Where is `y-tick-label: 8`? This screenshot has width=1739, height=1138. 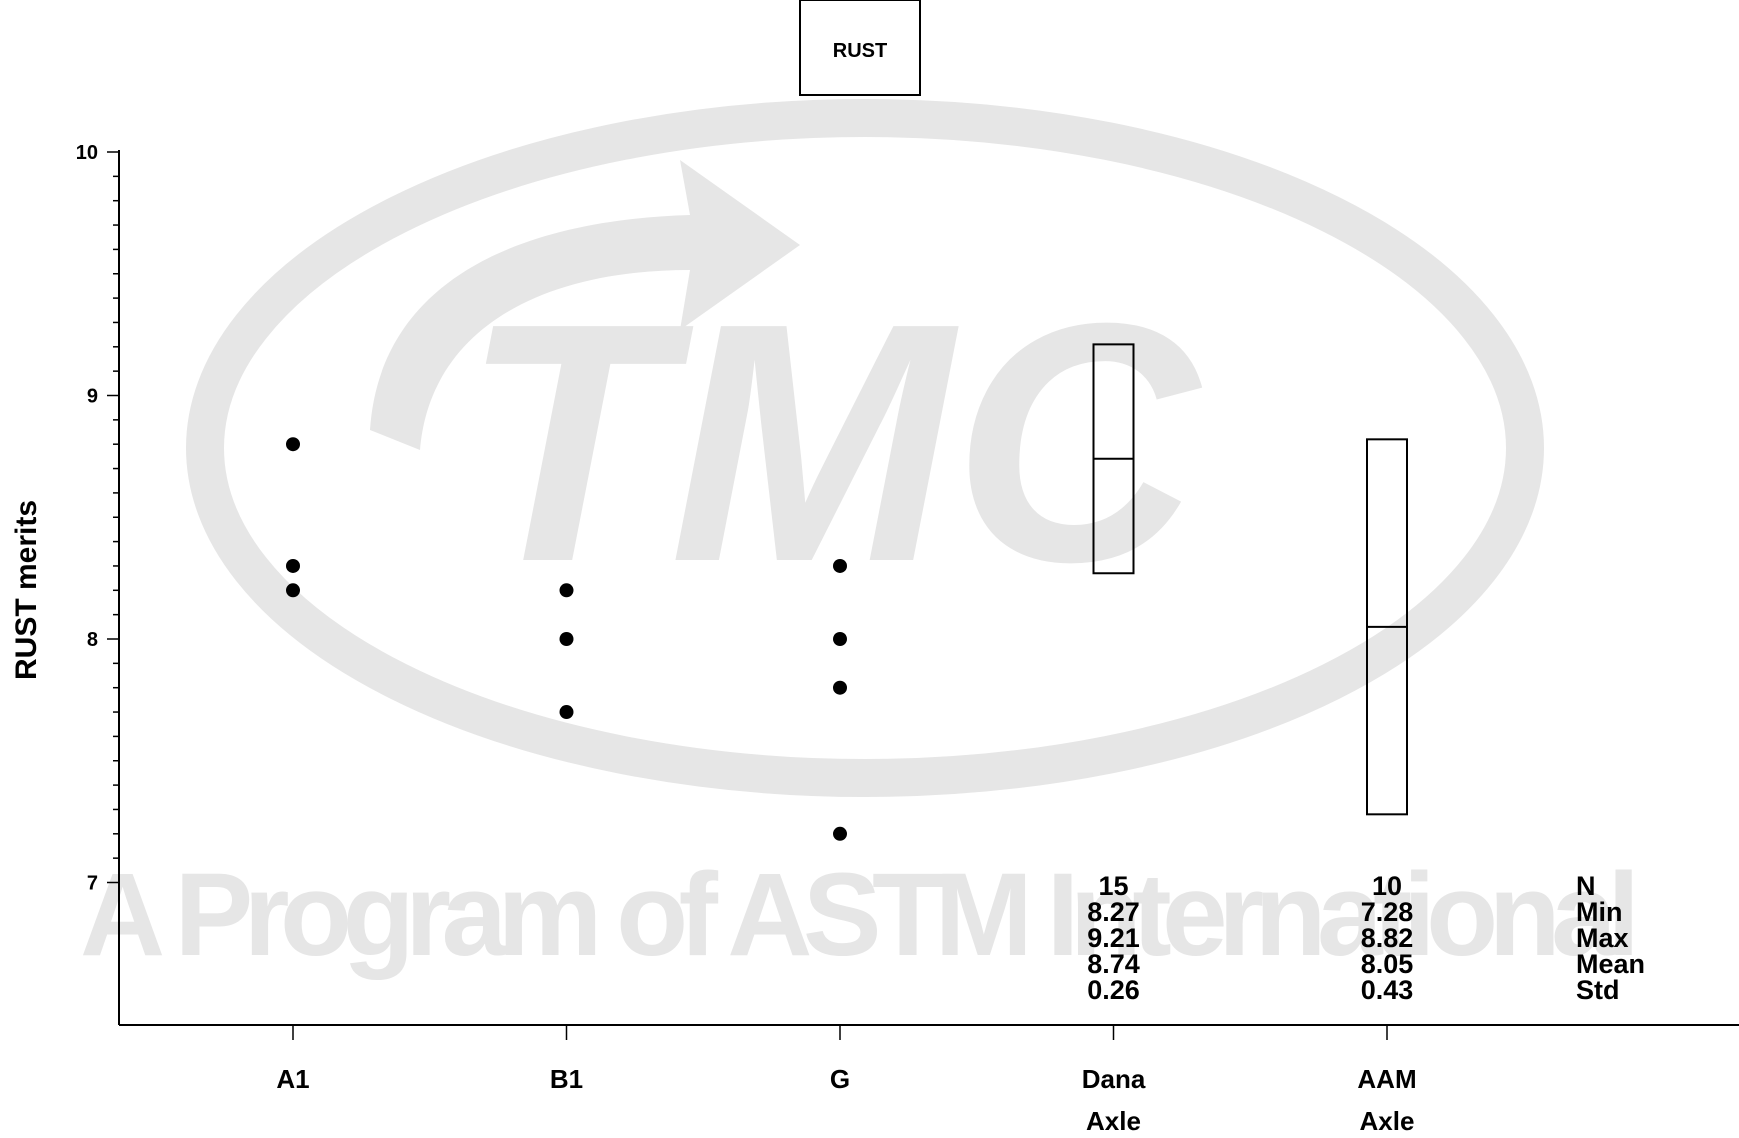 y-tick-label: 8 is located at coordinates (92, 640).